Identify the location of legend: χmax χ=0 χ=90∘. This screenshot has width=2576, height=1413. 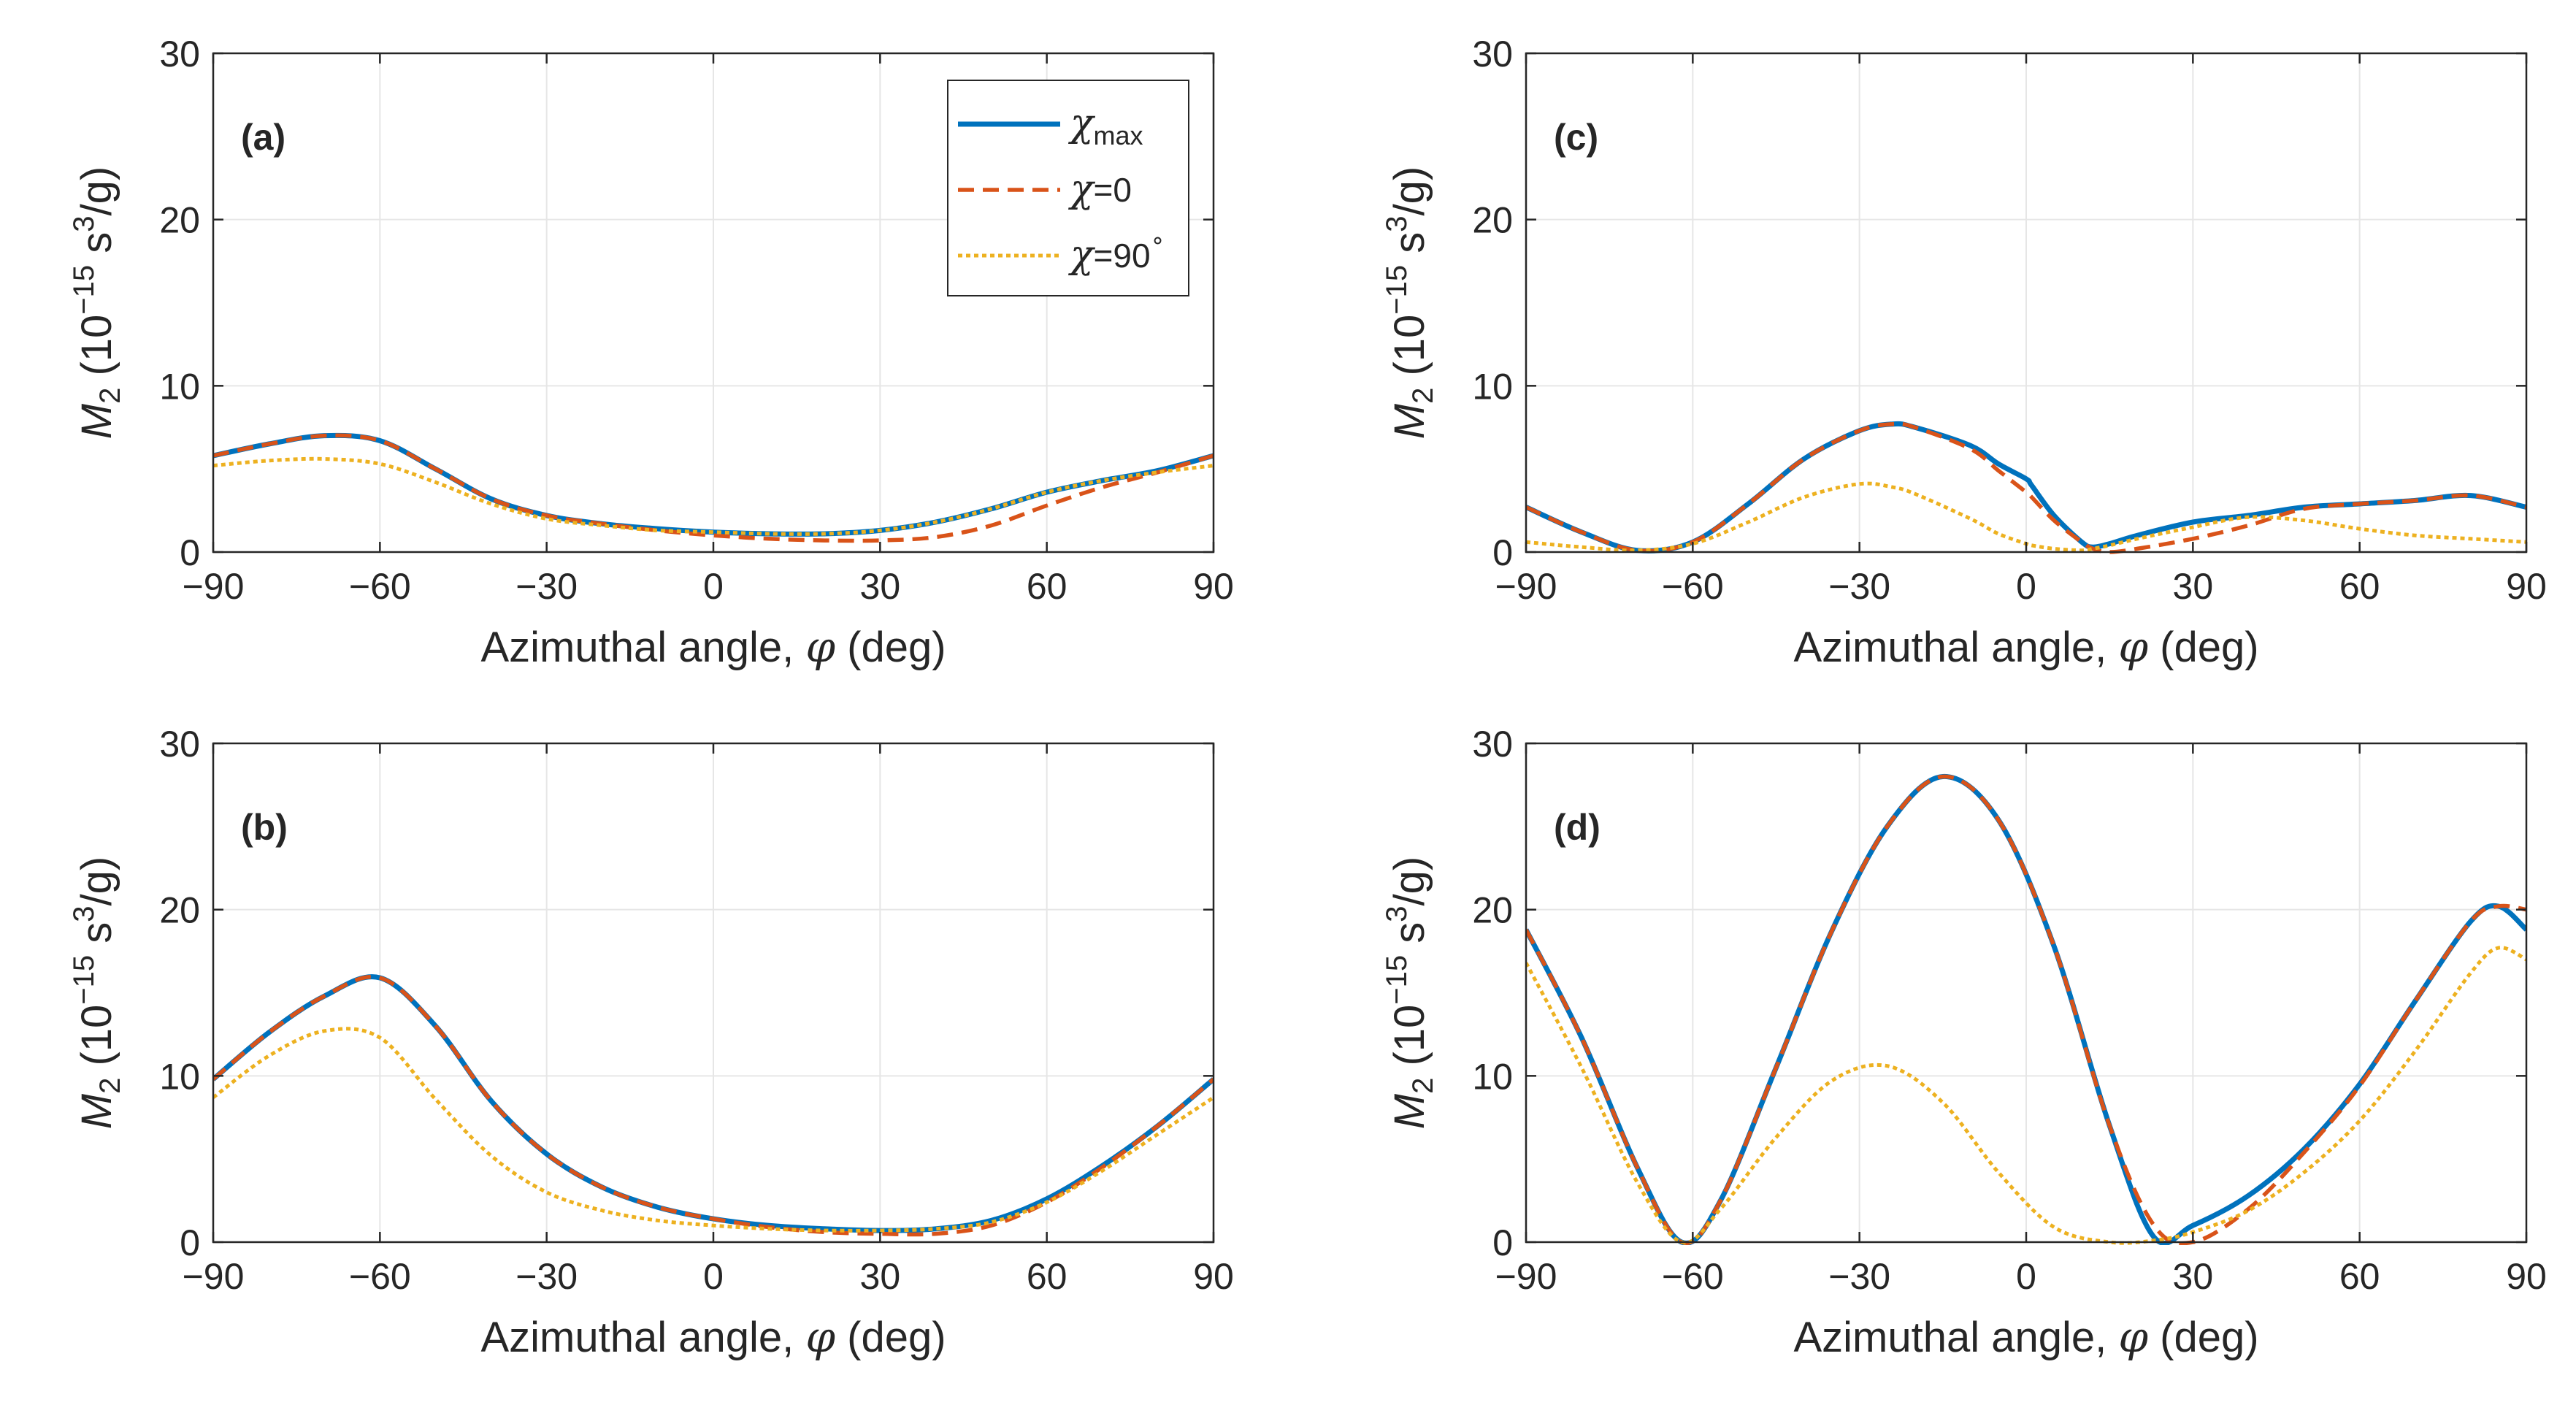
(1068, 188).